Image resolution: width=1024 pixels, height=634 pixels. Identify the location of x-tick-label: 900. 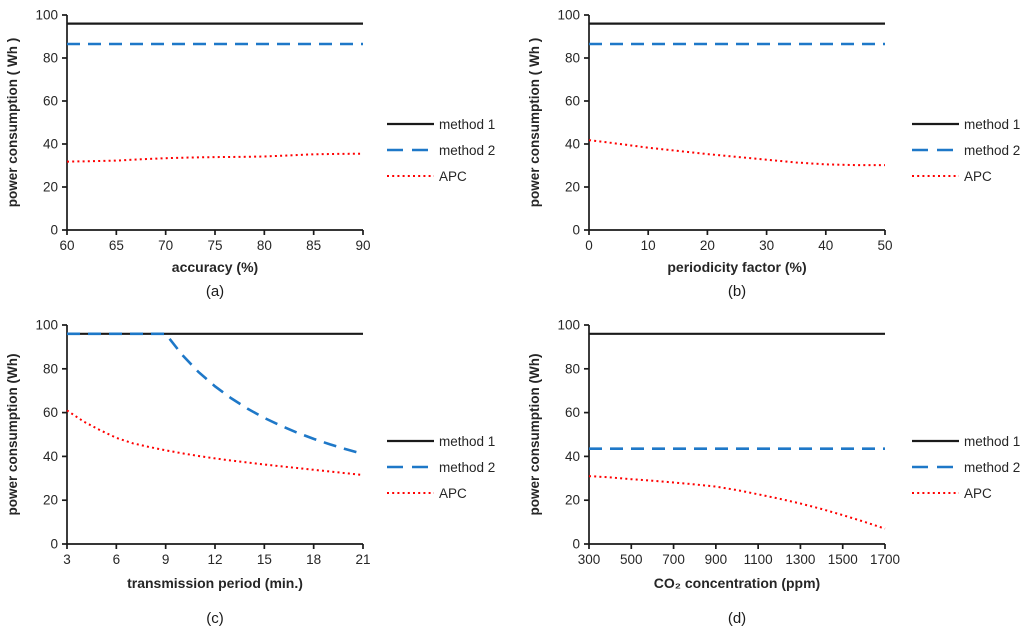
(716, 559).